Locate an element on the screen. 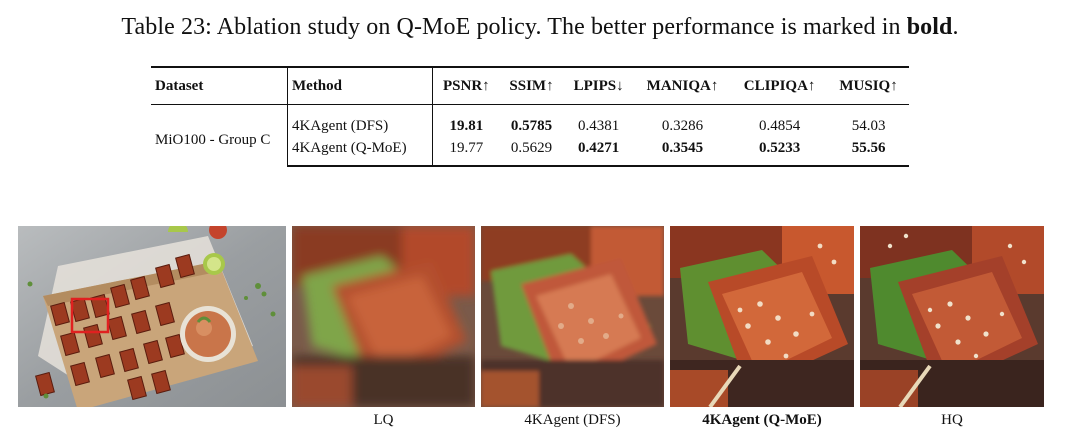  psnr-cell: 19.81 is located at coordinates (466, 125).